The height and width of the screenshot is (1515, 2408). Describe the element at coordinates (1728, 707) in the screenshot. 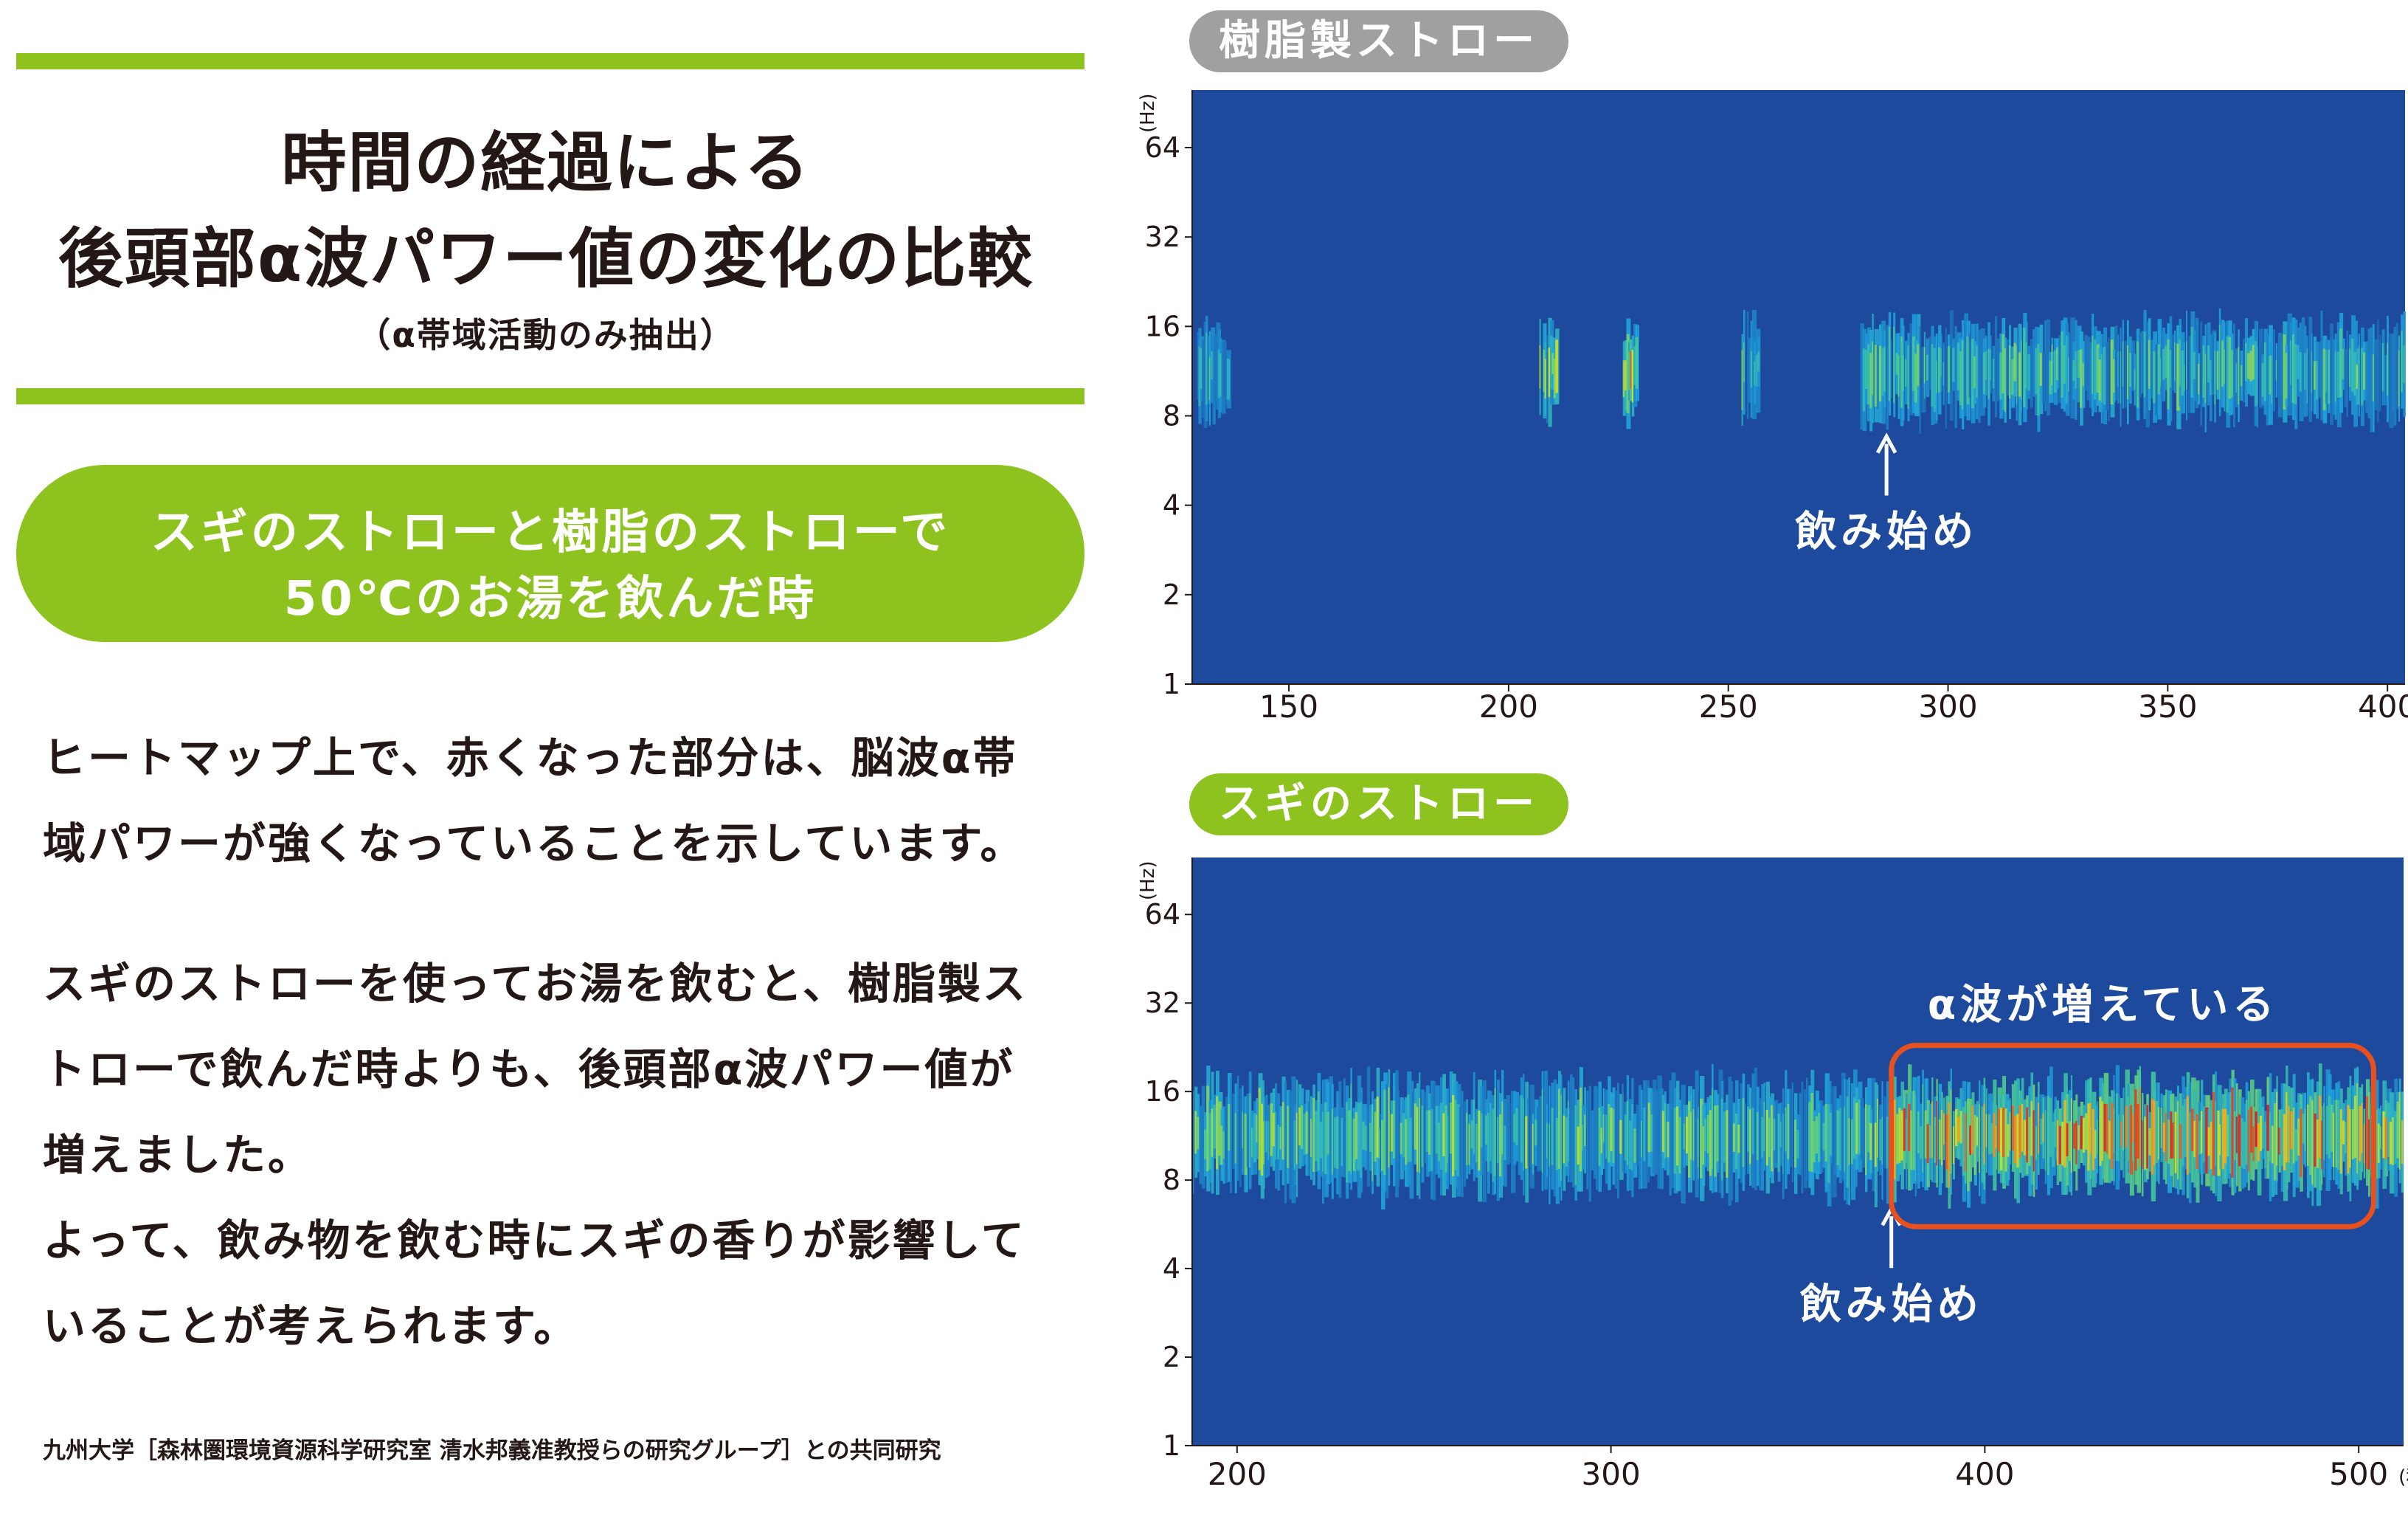

I see `x-tick-label: 250` at that location.